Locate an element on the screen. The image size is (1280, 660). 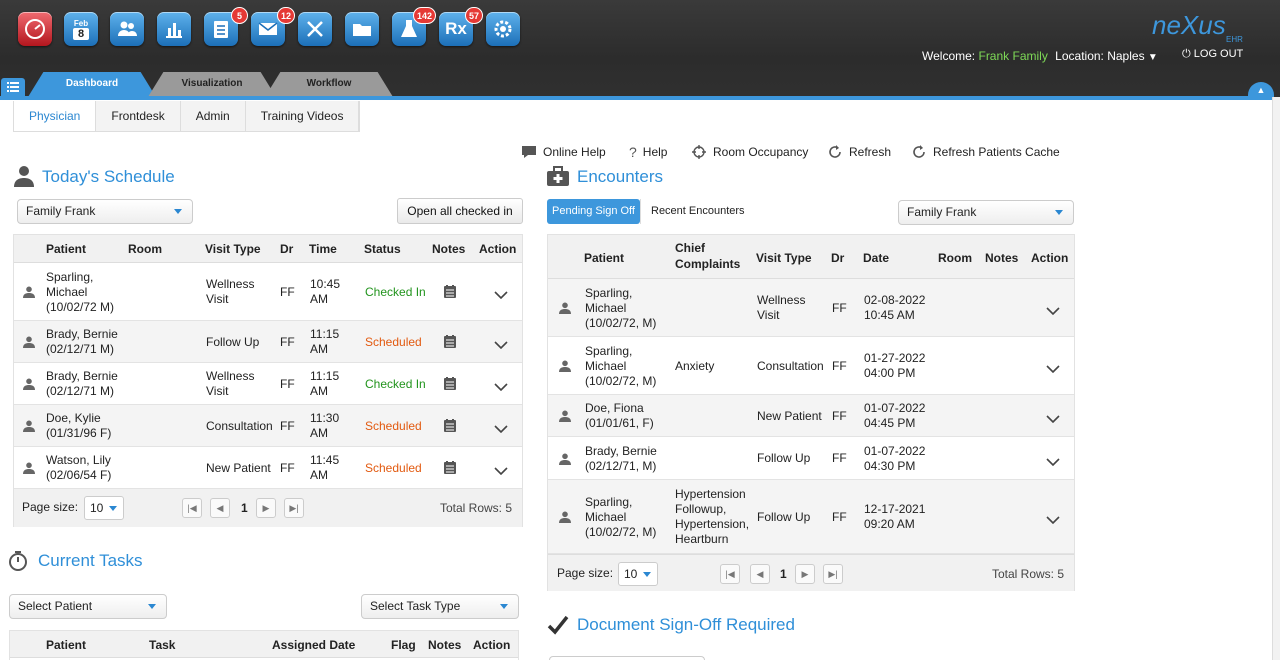
refresh-cache-link: Refresh Patients Cache is located at coordinates (985, 152).